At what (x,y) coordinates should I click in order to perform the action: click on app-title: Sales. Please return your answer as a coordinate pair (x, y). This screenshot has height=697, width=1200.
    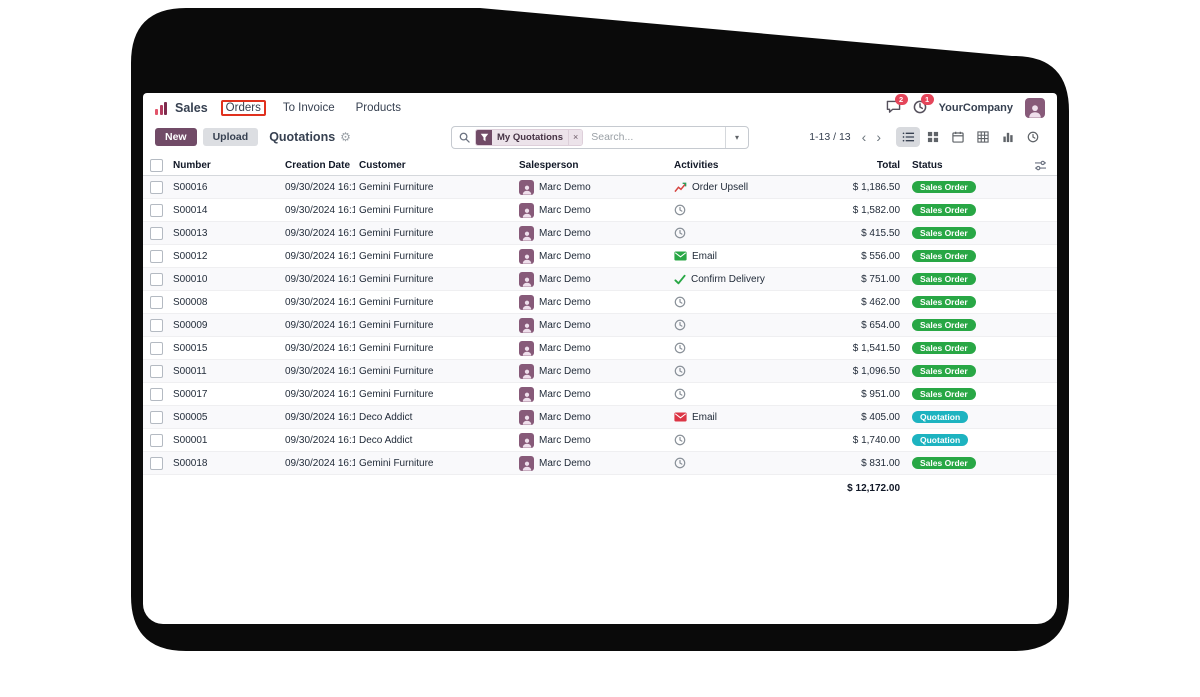
    Looking at the image, I should click on (191, 108).